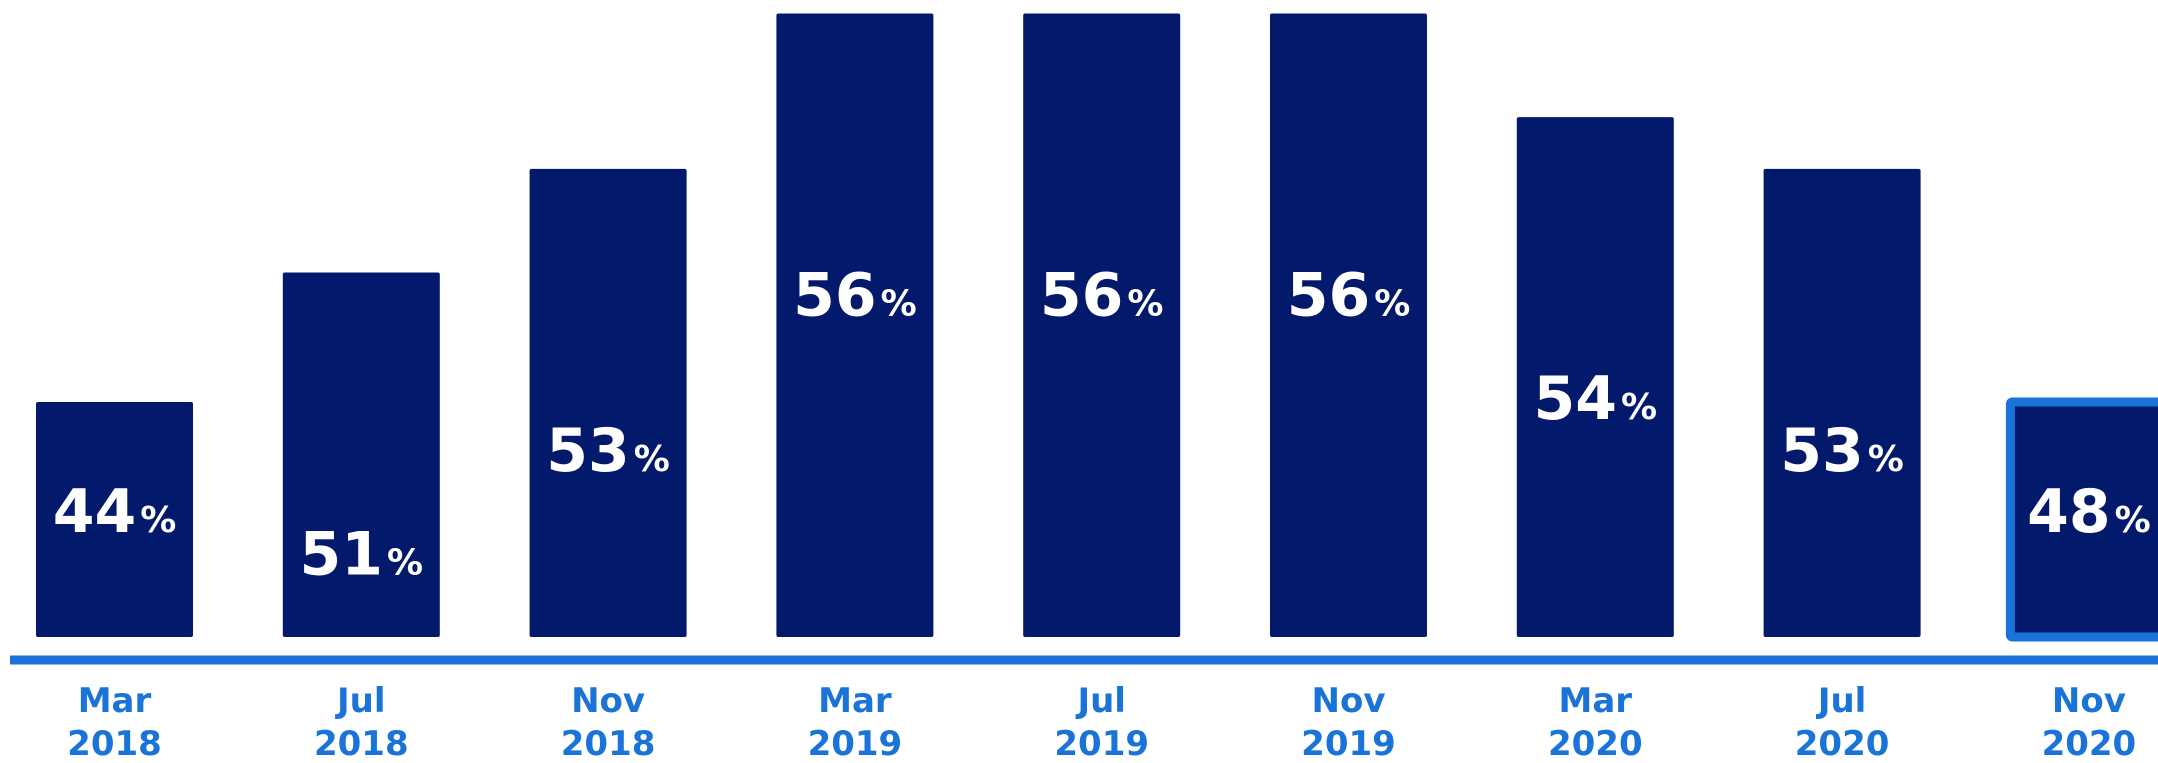 This screenshot has width=2158, height=763. Describe the element at coordinates (115, 512) in the screenshot. I see `bar-value-label: 44%` at that location.